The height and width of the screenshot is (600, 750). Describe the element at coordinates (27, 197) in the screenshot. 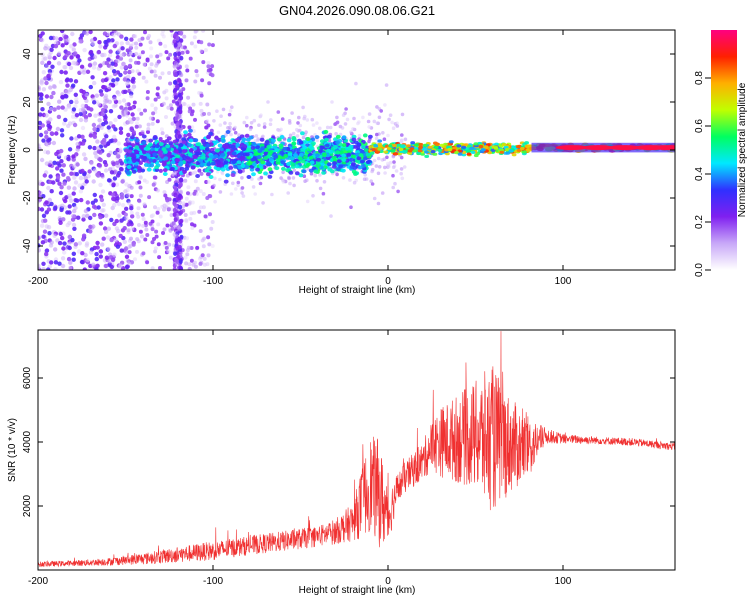

I see `y-tick-label: -20` at that location.